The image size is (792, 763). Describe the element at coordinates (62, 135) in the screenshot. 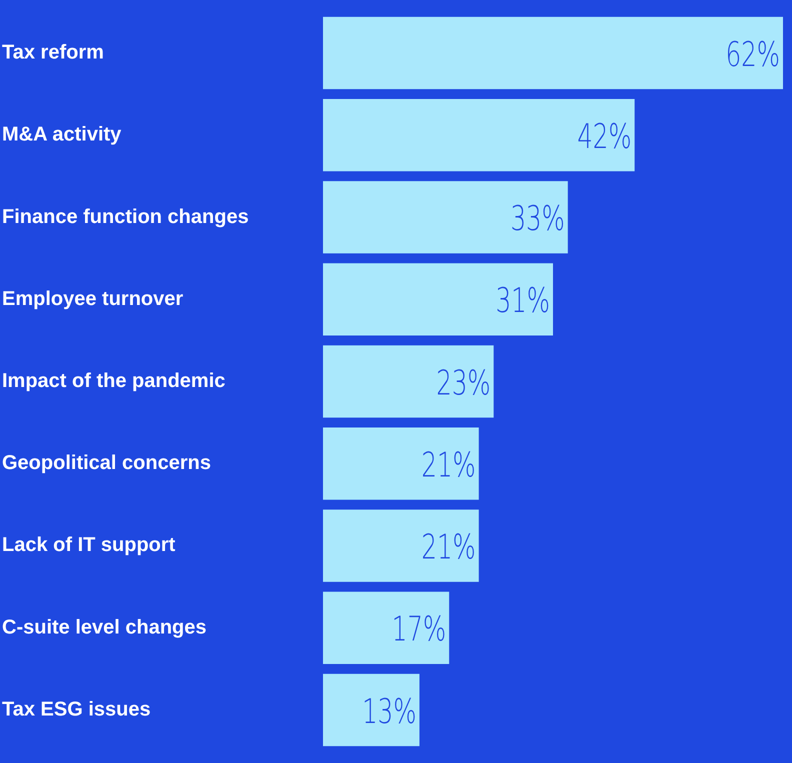

I see `y-tick-label: M&A activity` at that location.